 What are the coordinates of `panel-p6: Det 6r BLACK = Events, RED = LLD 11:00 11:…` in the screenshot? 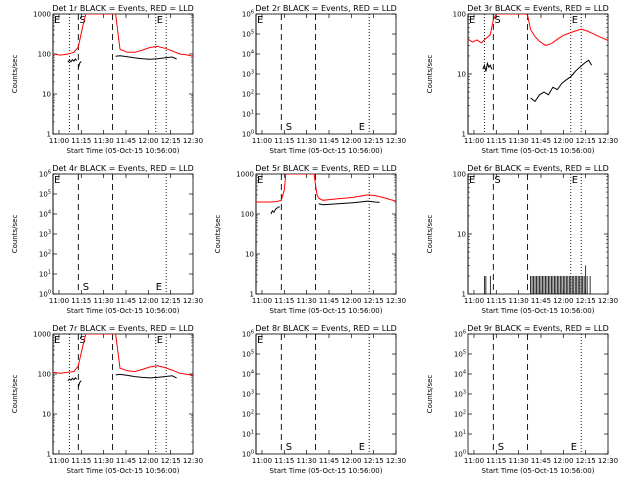 It's located at (522, 239).